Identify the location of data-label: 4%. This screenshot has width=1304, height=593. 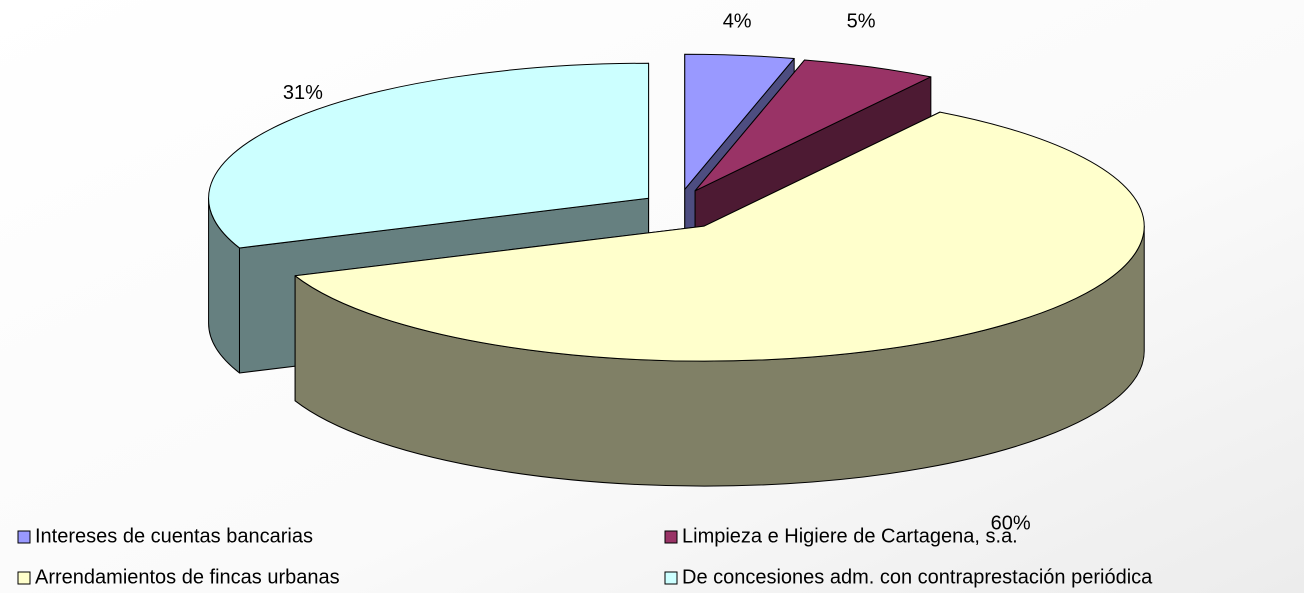
(737, 21).